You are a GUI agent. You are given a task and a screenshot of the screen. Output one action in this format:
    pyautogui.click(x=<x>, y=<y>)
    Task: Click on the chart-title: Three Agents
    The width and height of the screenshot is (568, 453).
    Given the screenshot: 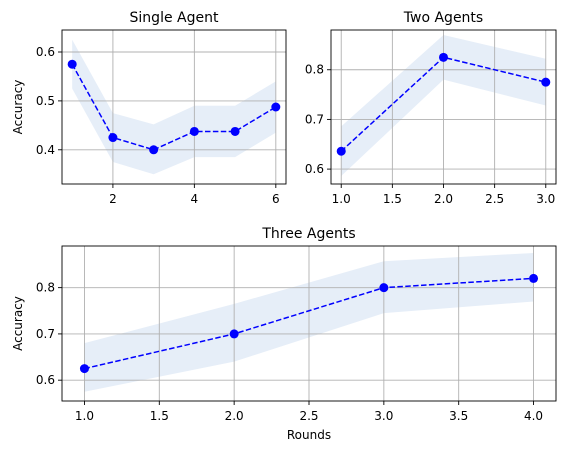 What is the action you would take?
    pyautogui.click(x=308, y=234)
    